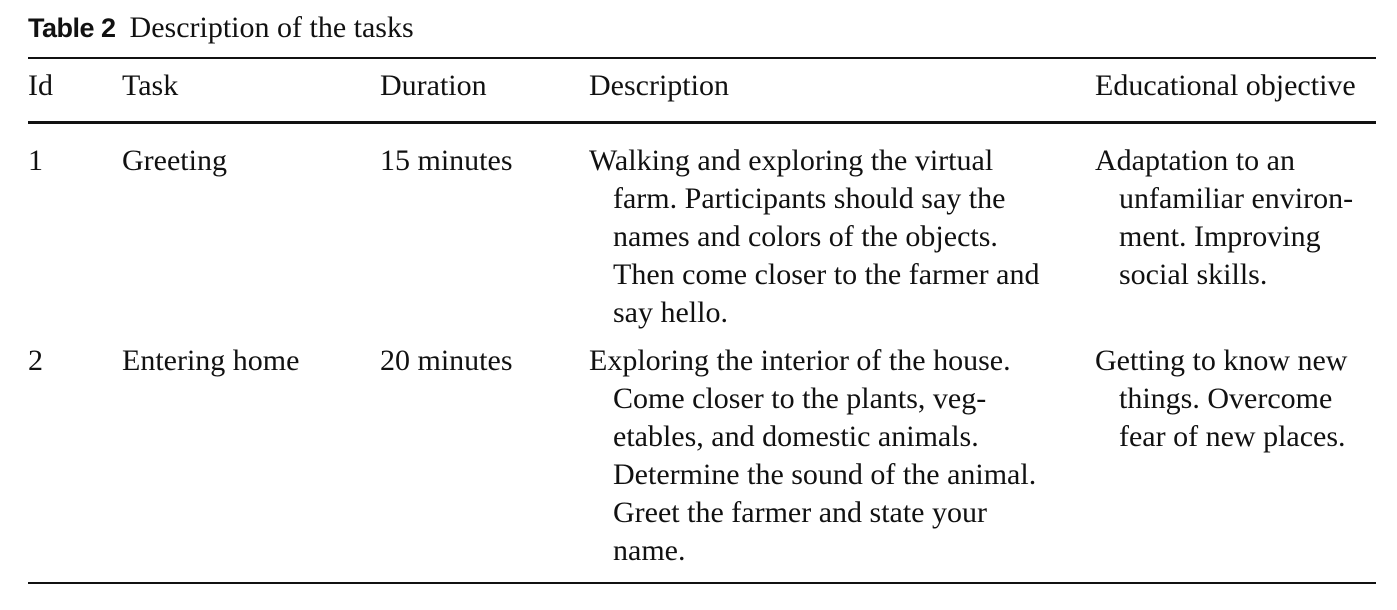 The height and width of the screenshot is (610, 1397). I want to click on row-2-description-line: Come closer to the plants, veg-, so click(800, 398).